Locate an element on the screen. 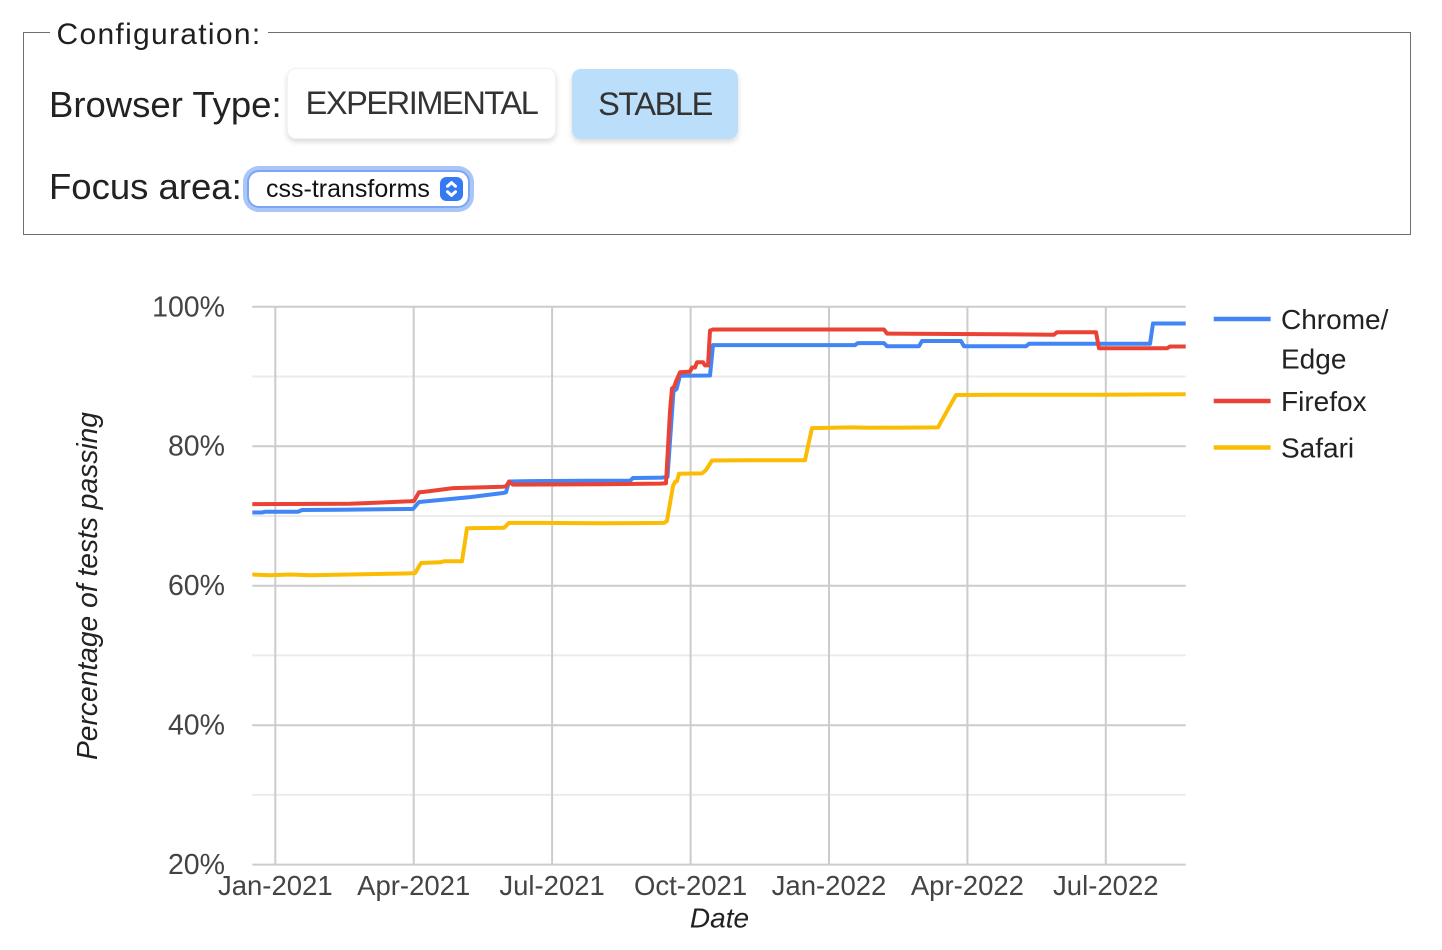  svg-text: Jan-2021 is located at coordinates (275, 885).